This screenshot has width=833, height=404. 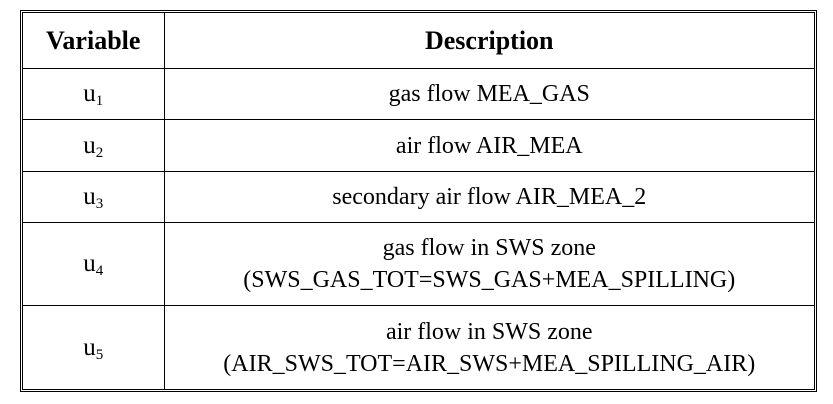 What do you see at coordinates (489, 248) in the screenshot?
I see `description-line: gas flow in SWS zone` at bounding box center [489, 248].